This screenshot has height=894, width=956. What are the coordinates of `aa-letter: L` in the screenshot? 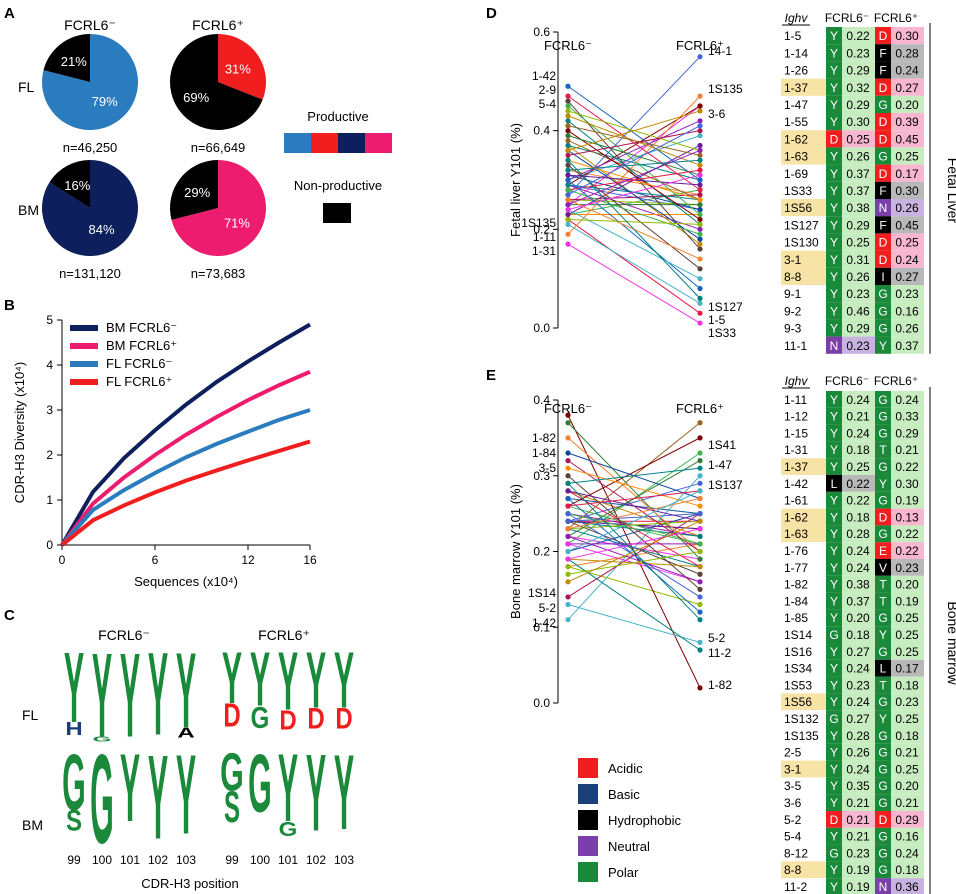 It's located at (834, 484).